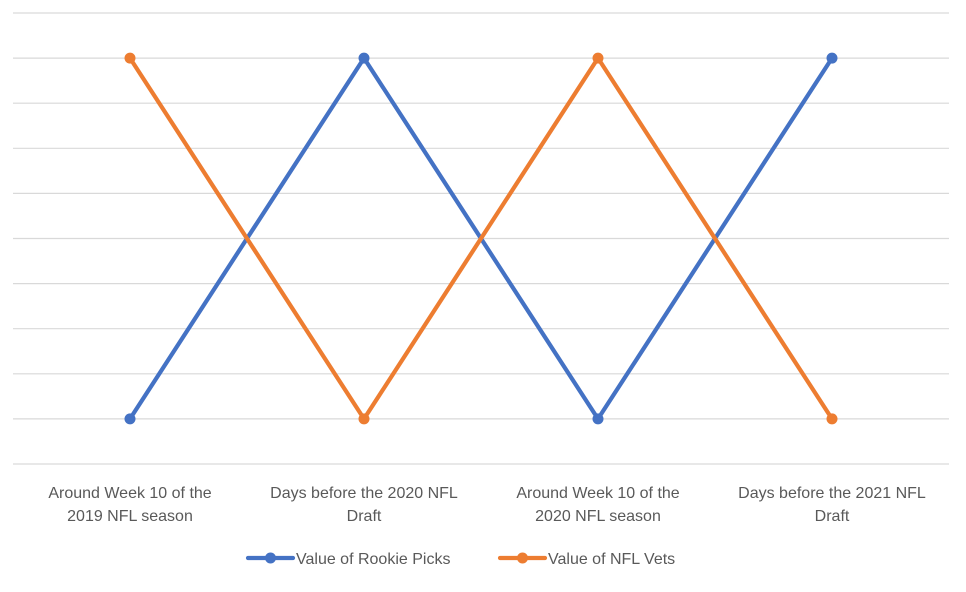 This screenshot has width=966, height=592. Describe the element at coordinates (364, 505) in the screenshot. I see `x-tick-label: Days before the 2020 NFL Draft` at that location.